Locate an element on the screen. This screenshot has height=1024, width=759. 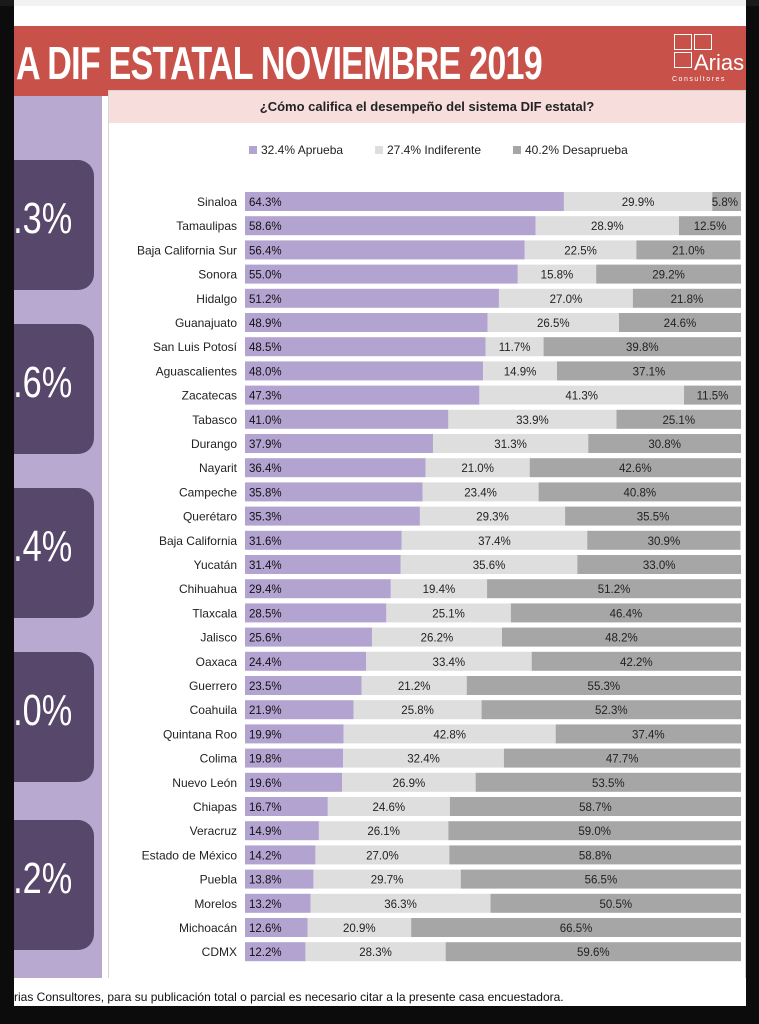
data-label: 13.8% is located at coordinates (265, 881).